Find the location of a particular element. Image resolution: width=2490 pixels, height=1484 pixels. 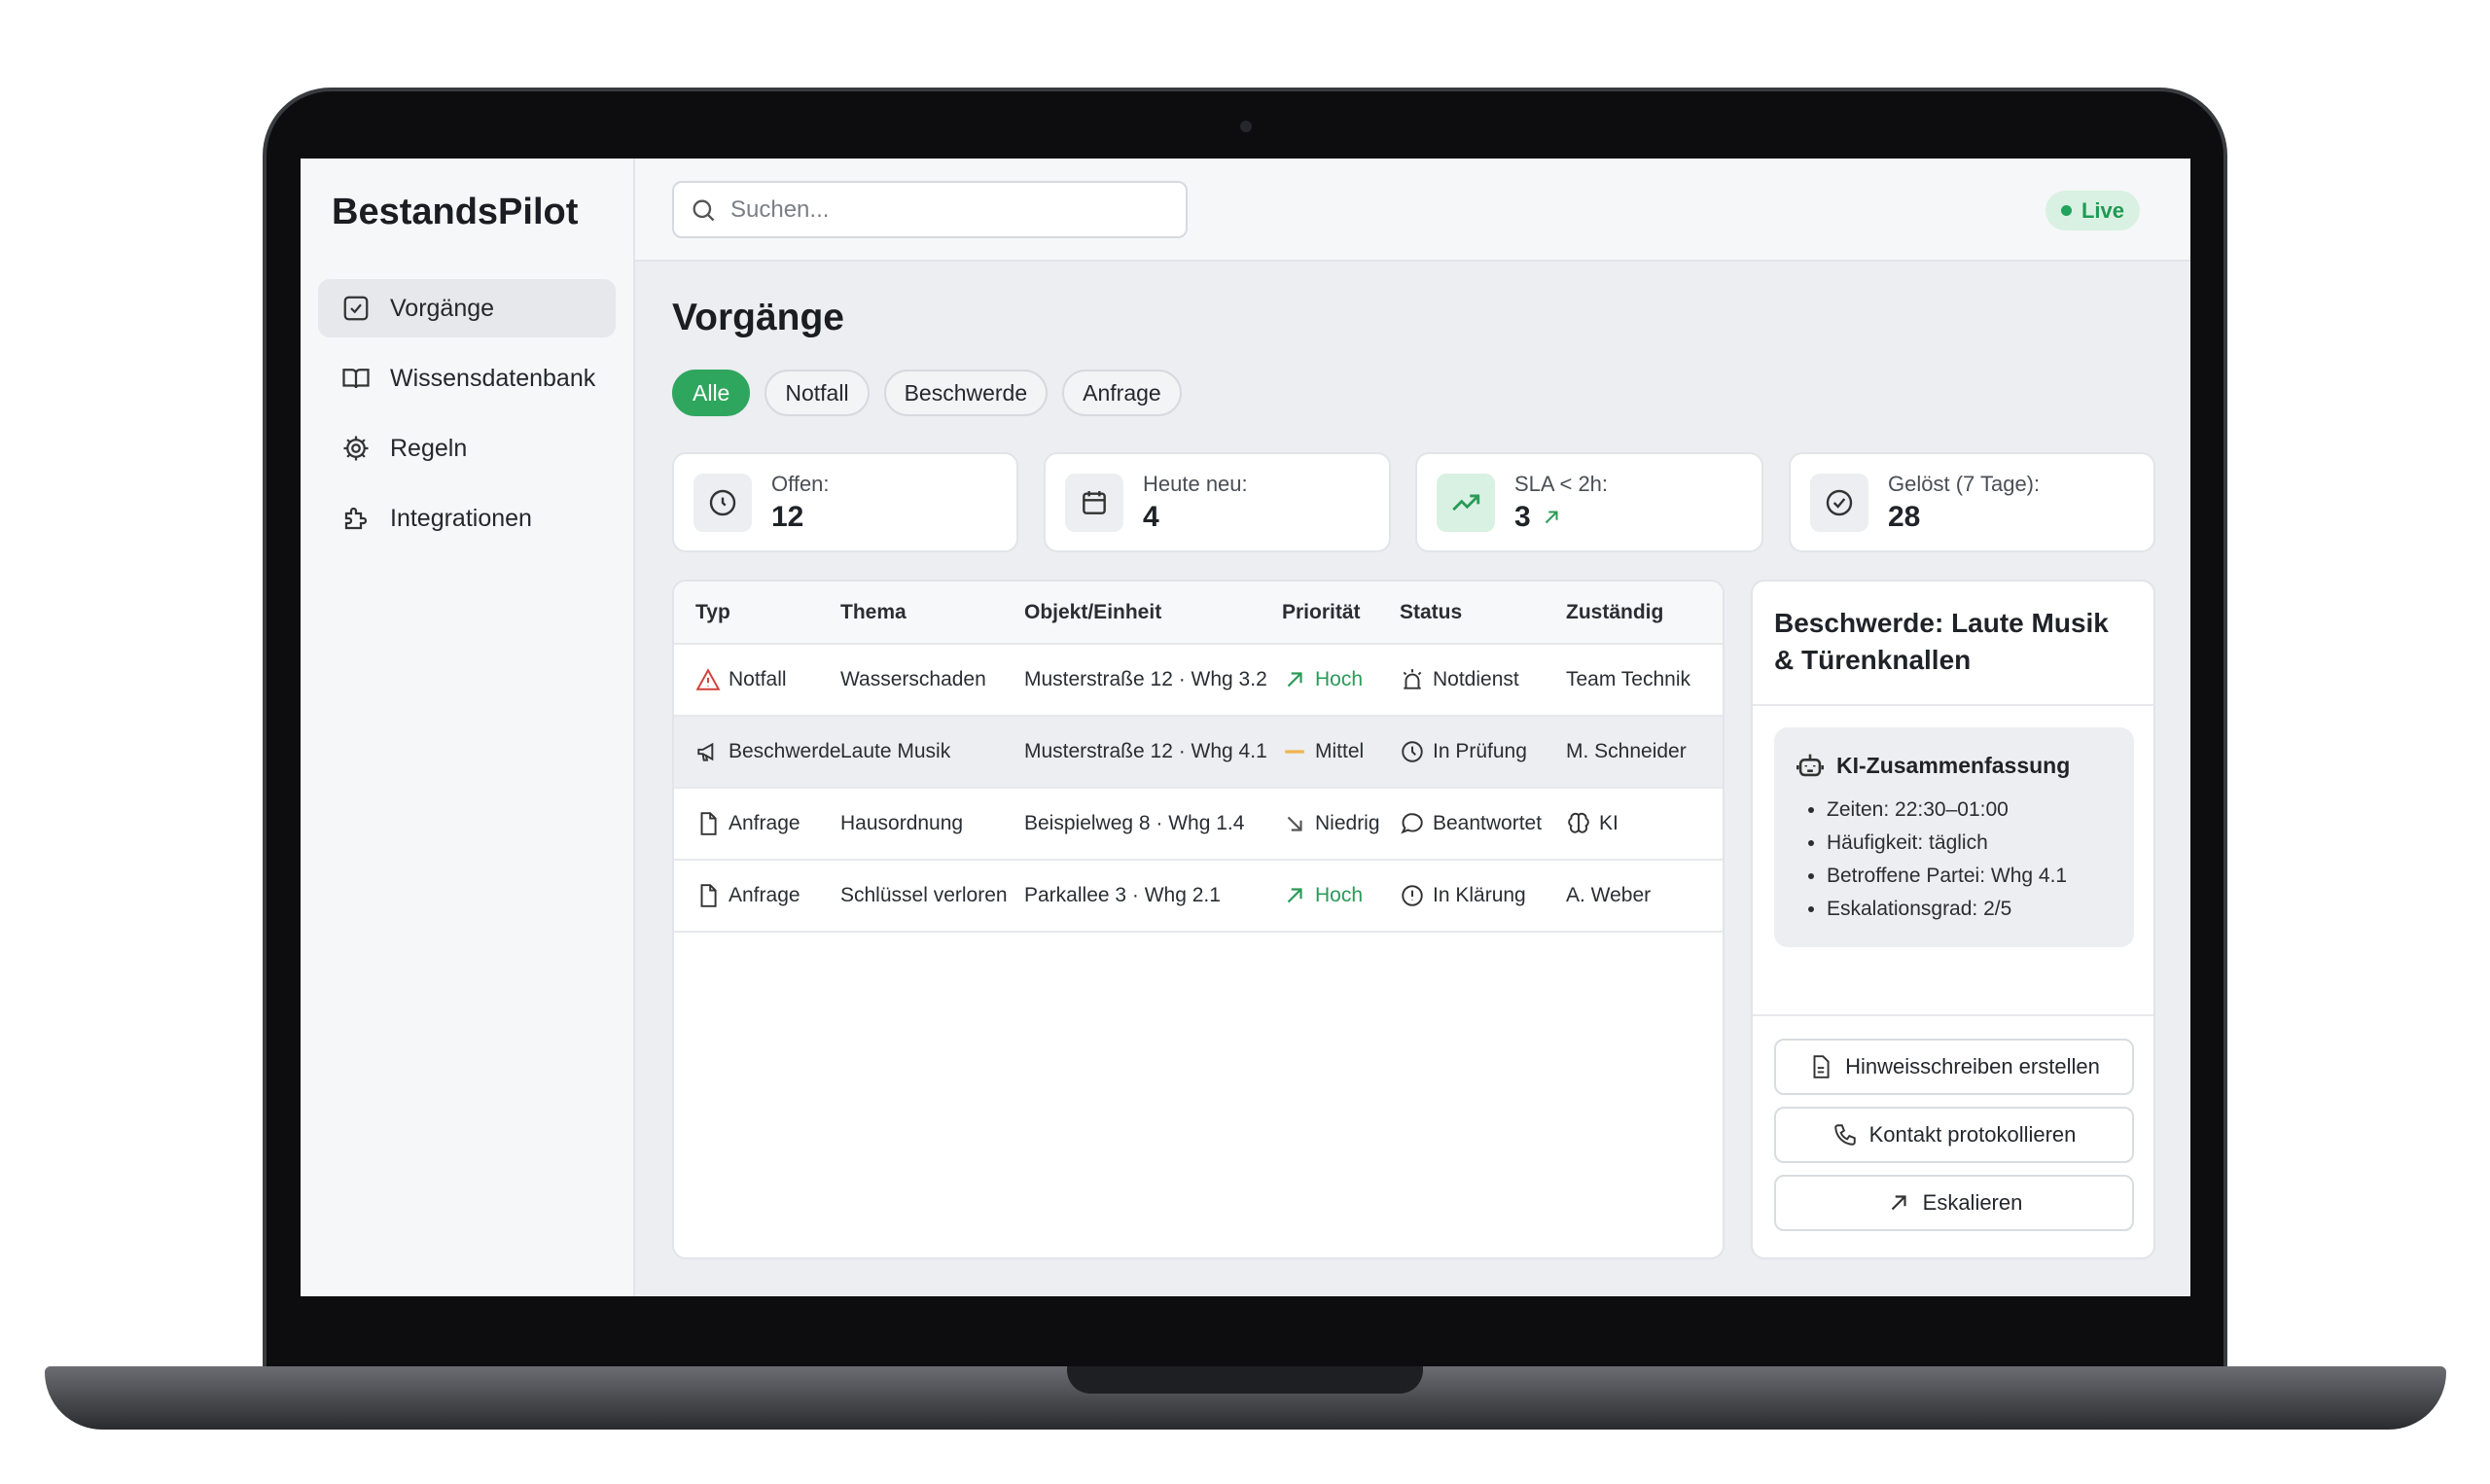

filter-anfrage: Anfrage is located at coordinates (1122, 393).